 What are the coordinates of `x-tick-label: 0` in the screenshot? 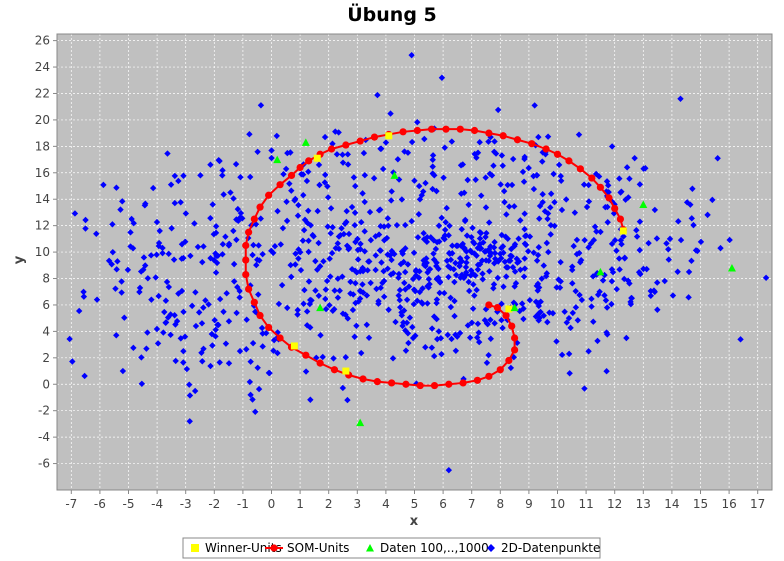 It's located at (272, 504).